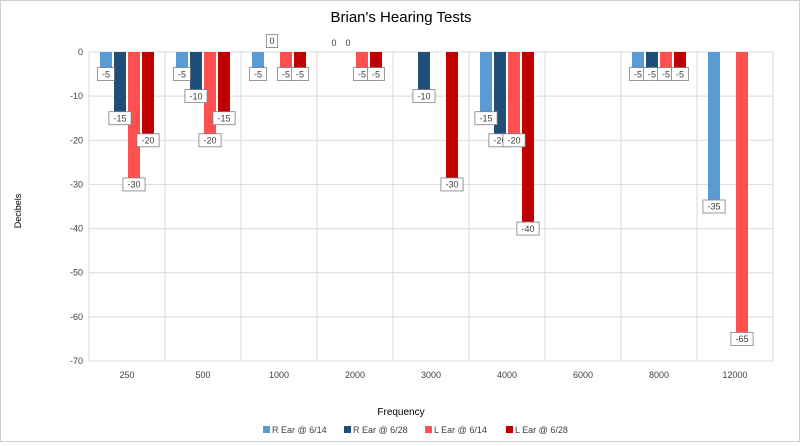 The width and height of the screenshot is (800, 446). I want to click on data-label: -65, so click(741, 339).